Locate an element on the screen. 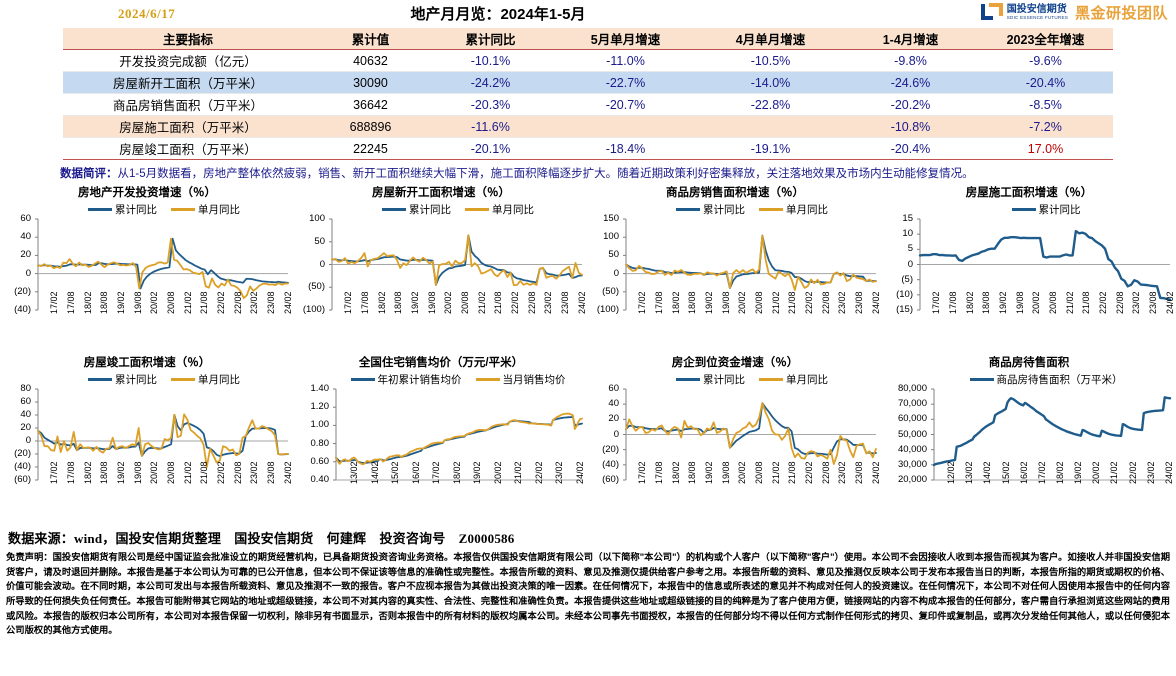 This screenshot has height=676, width=1176. x-axis-tick-label: 14/02 is located at coordinates (374, 472).